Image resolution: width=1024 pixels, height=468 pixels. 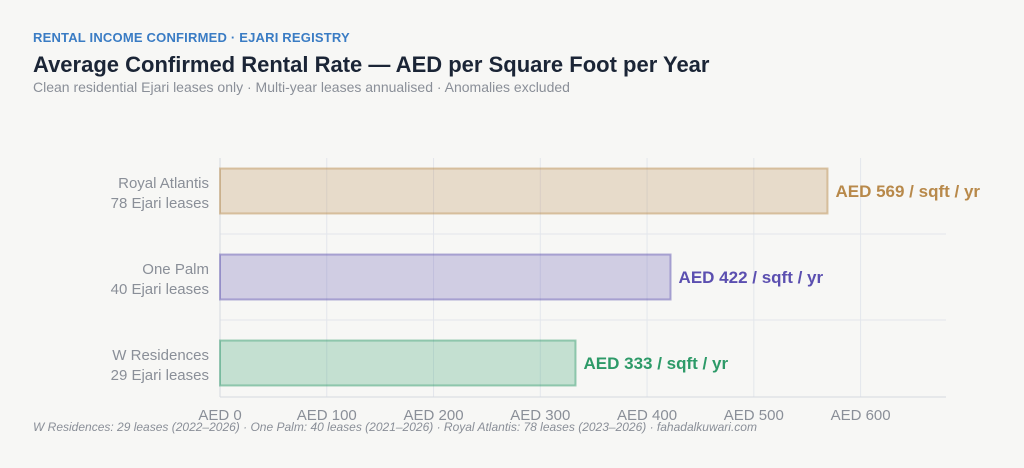 I want to click on bar-value-label: AED 422 / sqft / yr, so click(x=751, y=277).